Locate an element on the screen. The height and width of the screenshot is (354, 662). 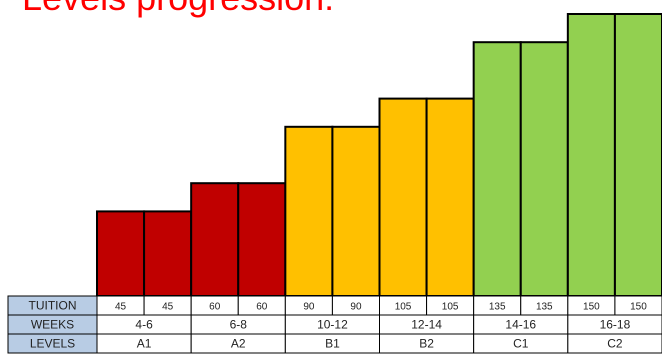
cell-text-levels-4: B2 is located at coordinates (426, 344).